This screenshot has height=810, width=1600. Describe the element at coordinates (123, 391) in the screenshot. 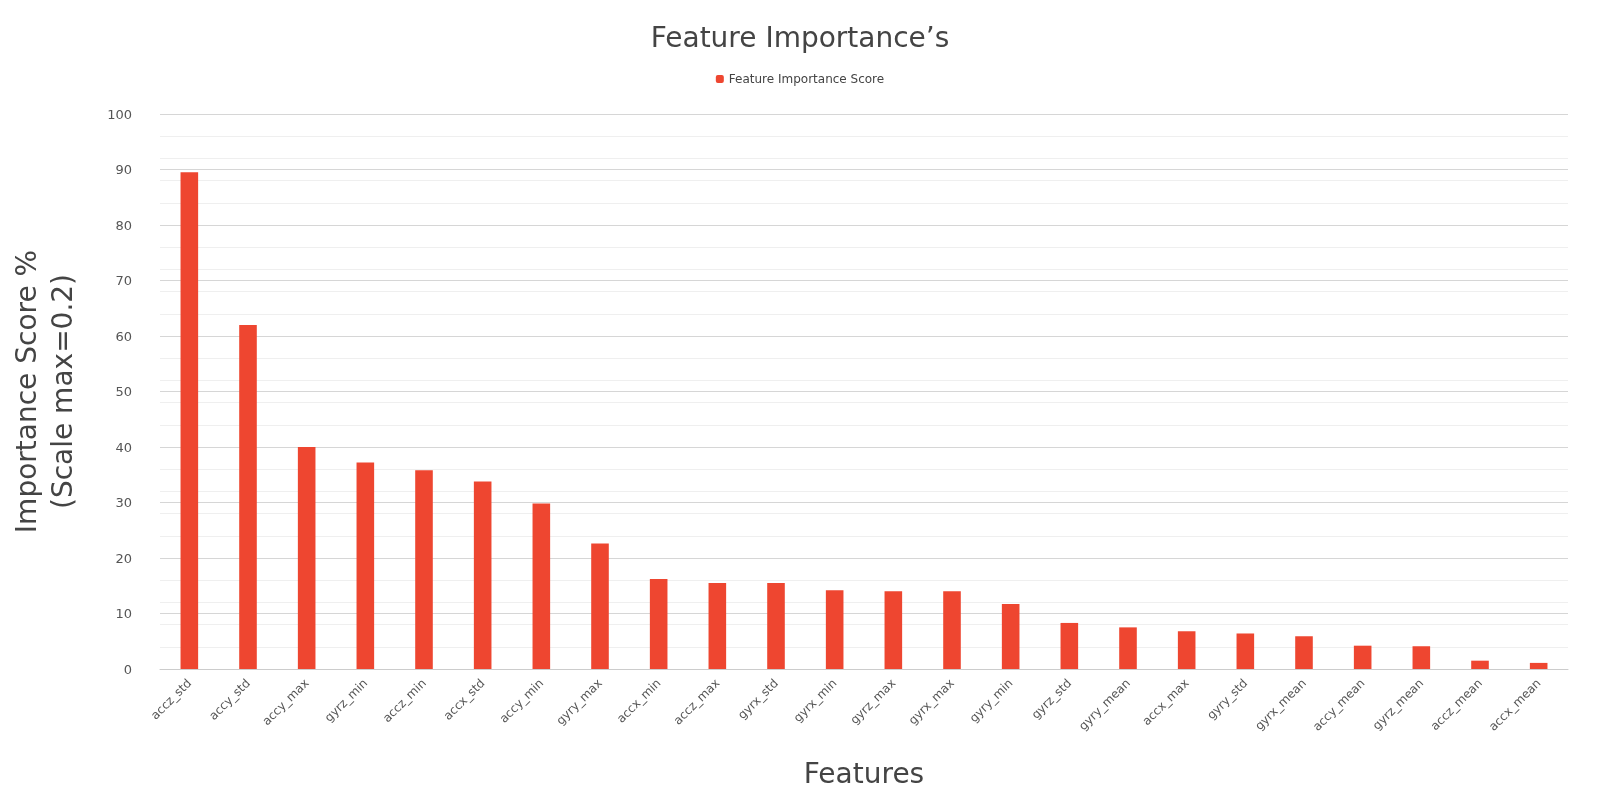

I see `y-tick-label: 50` at that location.